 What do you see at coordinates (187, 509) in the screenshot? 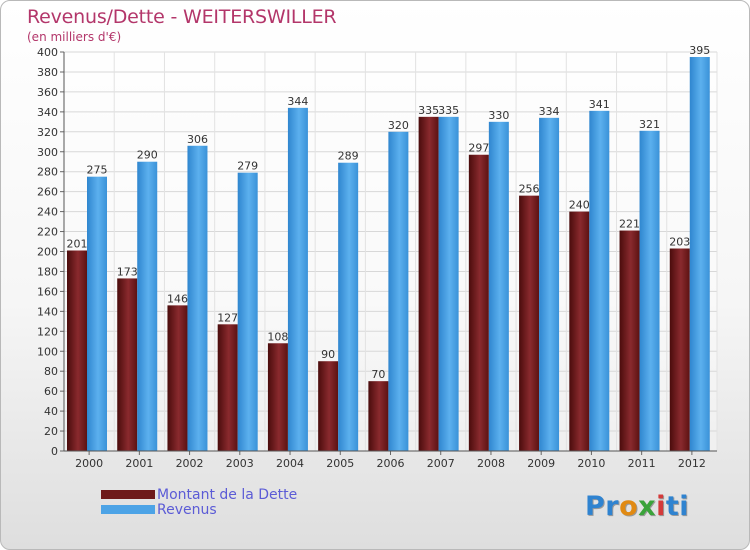
I see `legend-label-revenus: Revenus` at bounding box center [187, 509].